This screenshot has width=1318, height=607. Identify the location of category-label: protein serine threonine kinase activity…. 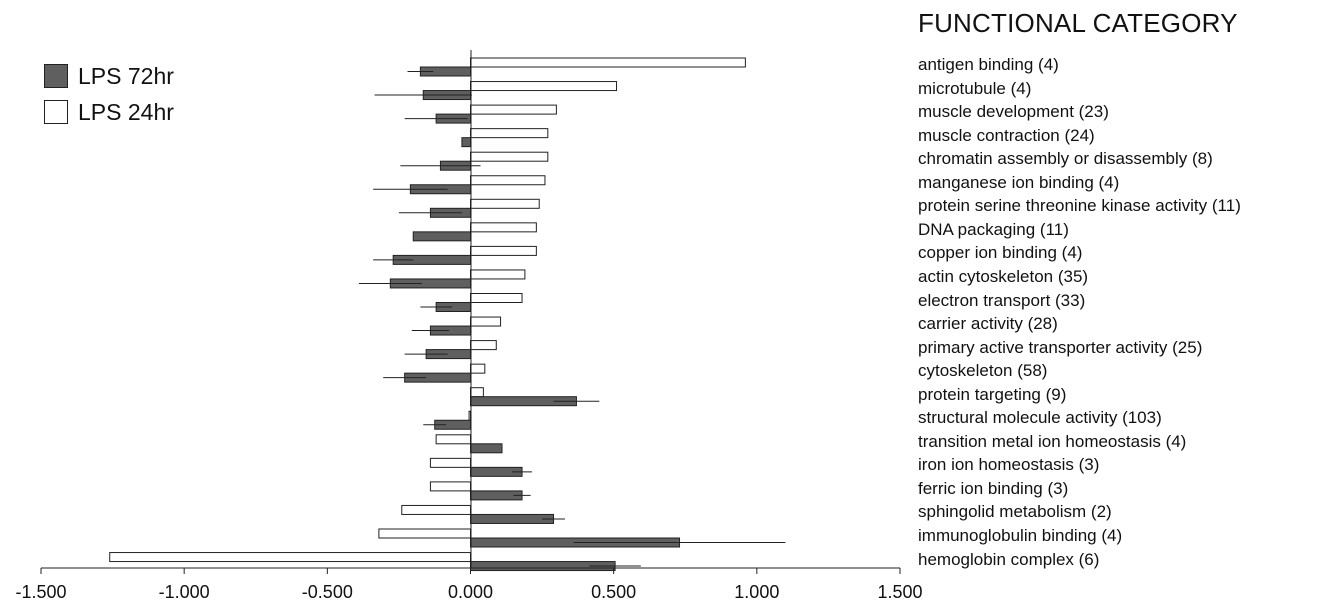
(1079, 206).